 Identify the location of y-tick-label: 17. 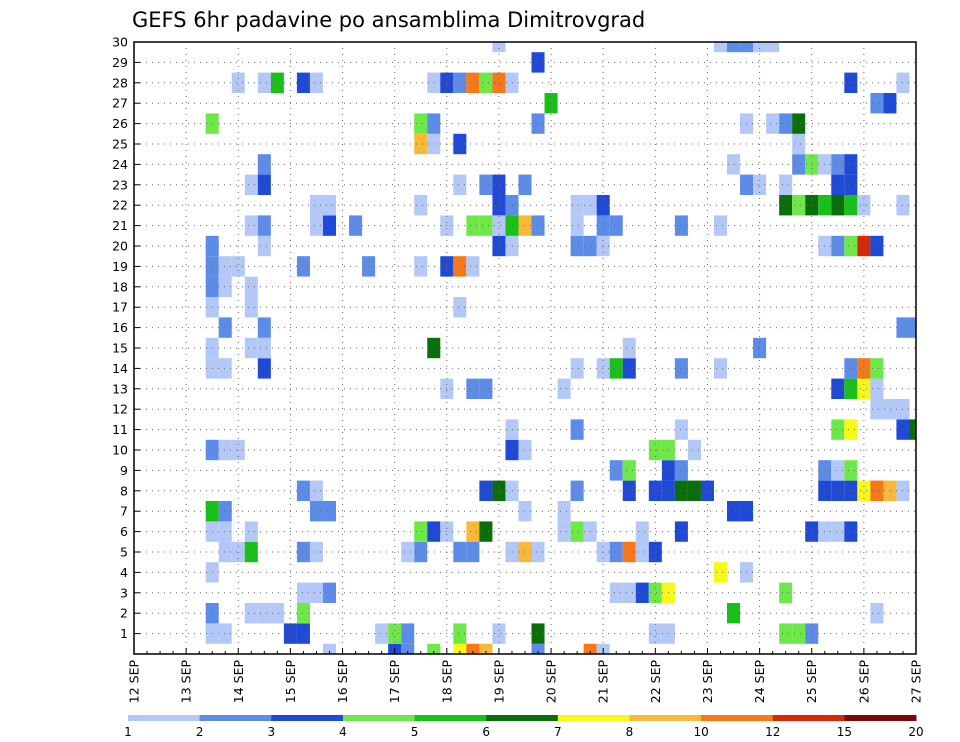
(120, 307).